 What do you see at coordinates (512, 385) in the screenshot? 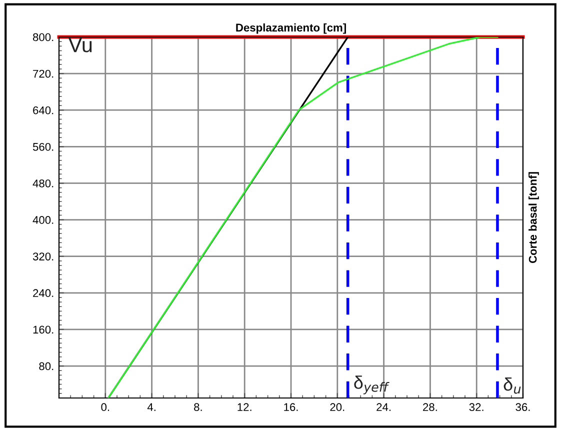
I see `ref-line-label: δ$_{u}$` at bounding box center [512, 385].